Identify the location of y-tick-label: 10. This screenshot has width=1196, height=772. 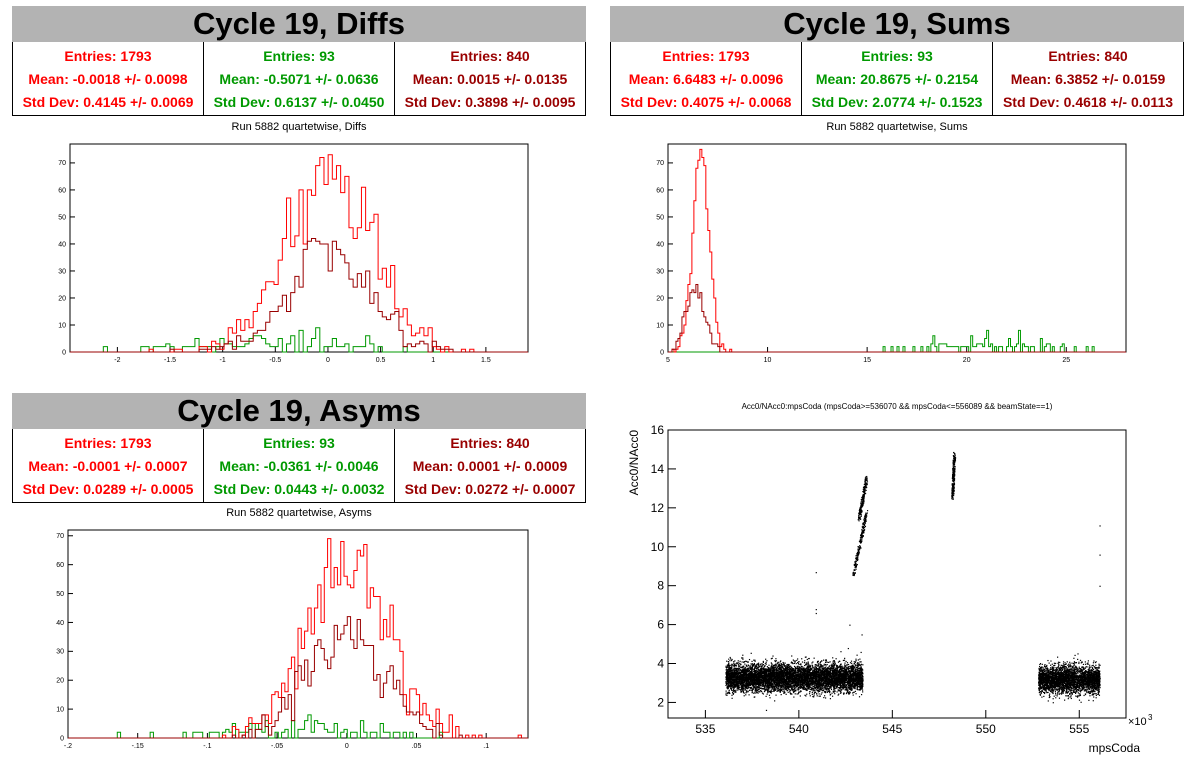
(62, 325).